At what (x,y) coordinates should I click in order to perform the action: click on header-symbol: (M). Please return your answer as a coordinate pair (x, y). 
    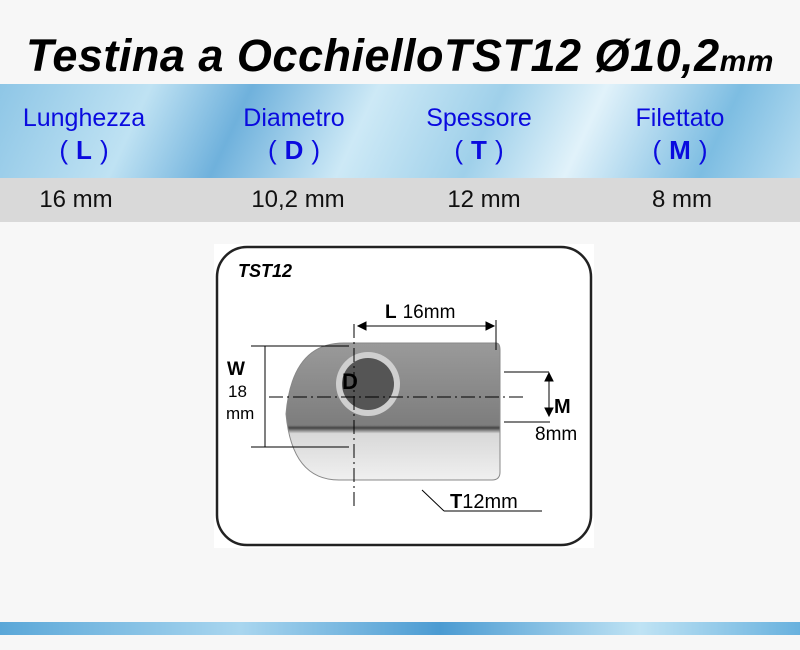
    Looking at the image, I should click on (680, 150).